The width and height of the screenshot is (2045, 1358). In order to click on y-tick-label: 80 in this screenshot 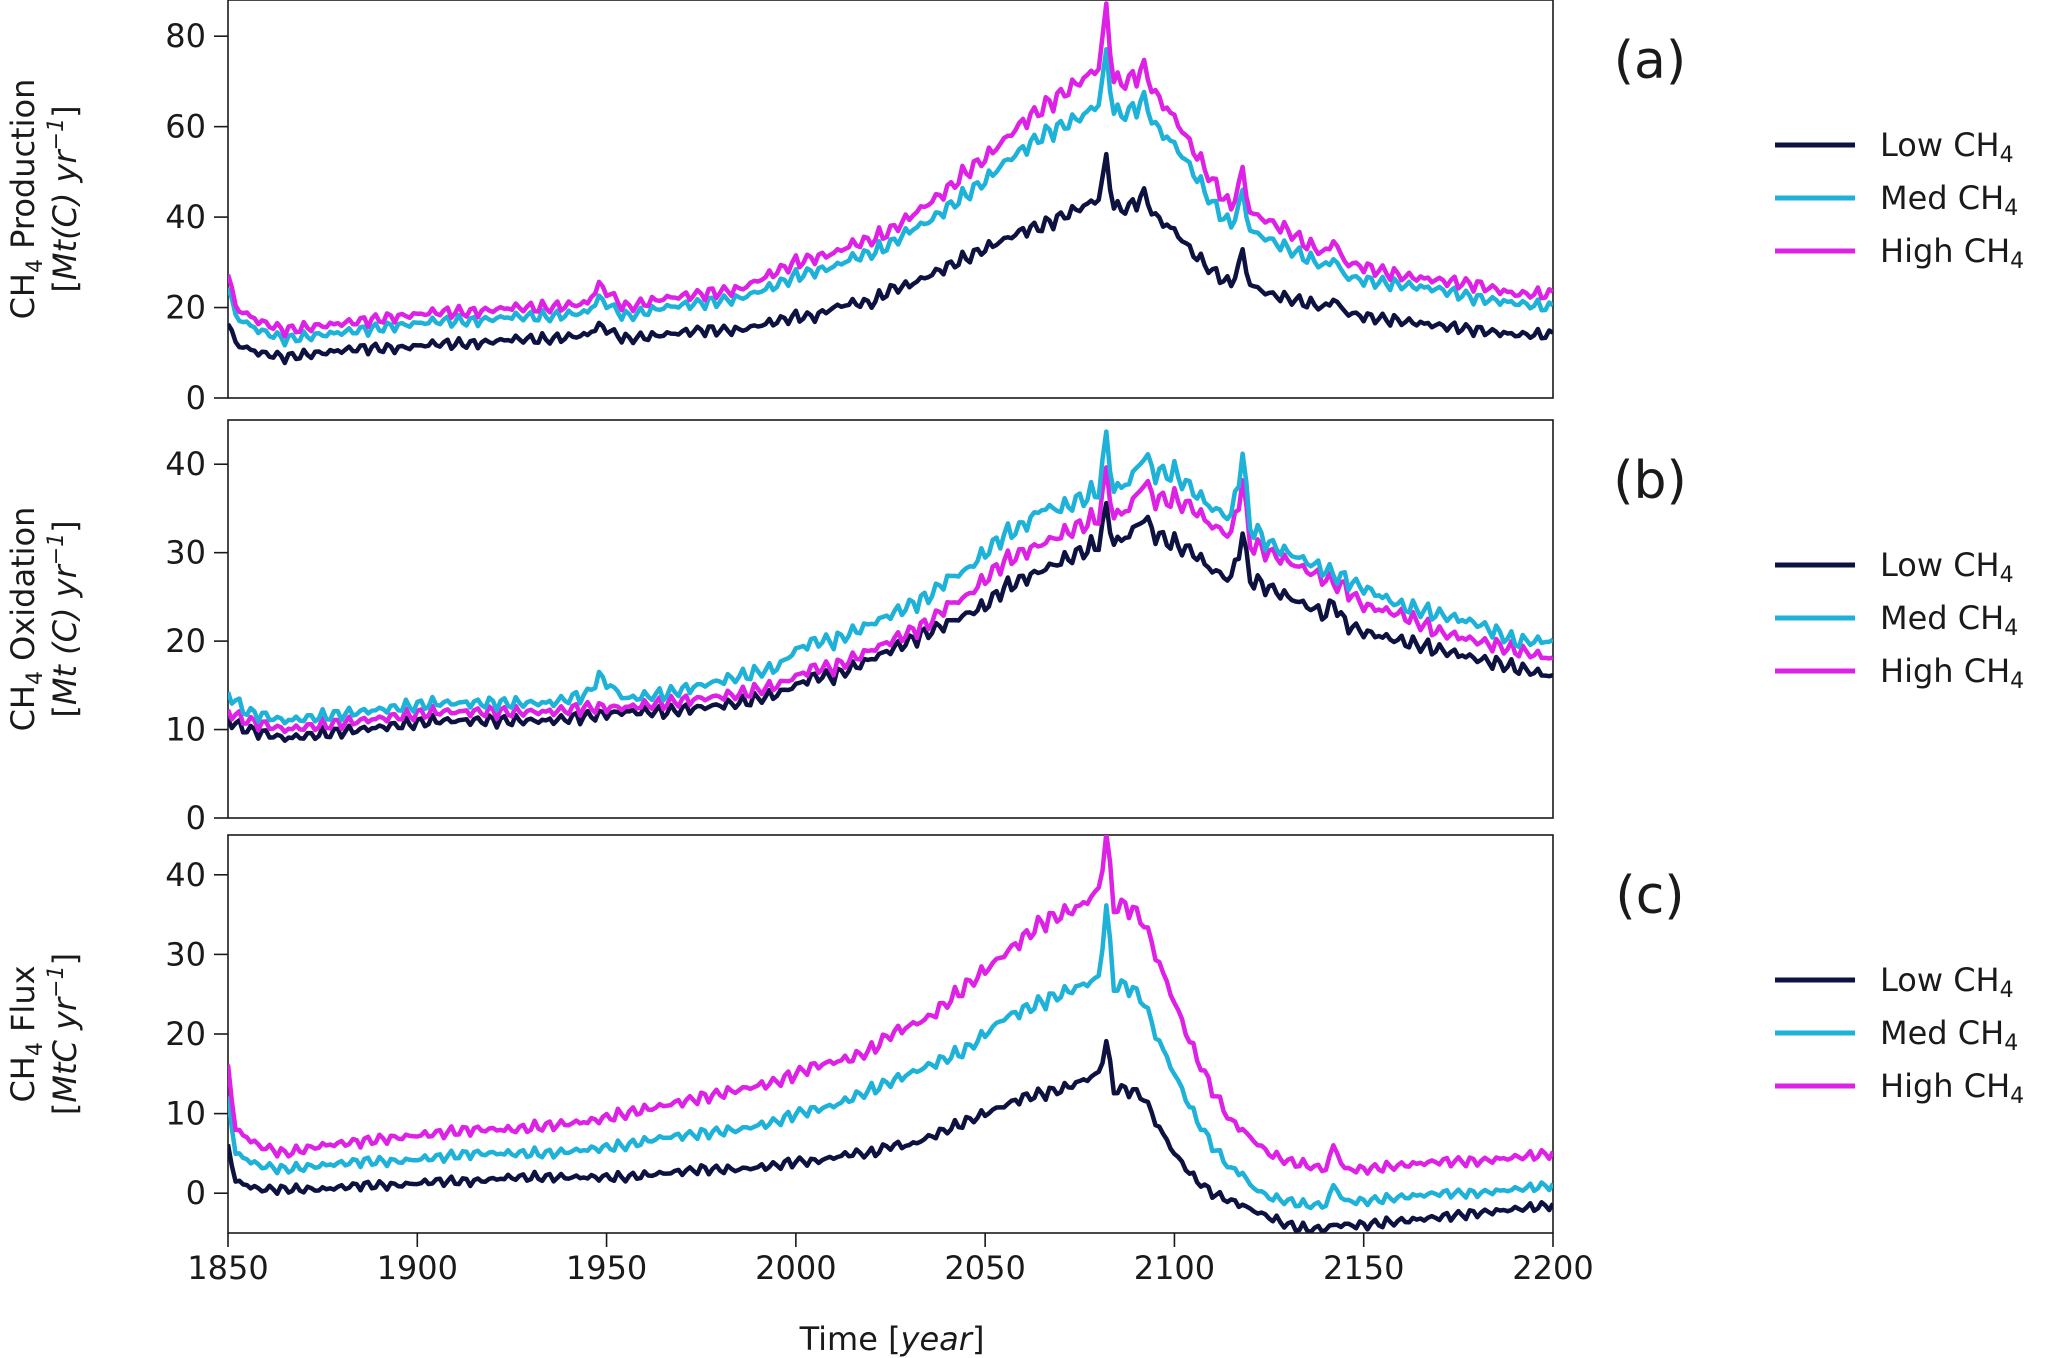, I will do `click(185, 36)`.